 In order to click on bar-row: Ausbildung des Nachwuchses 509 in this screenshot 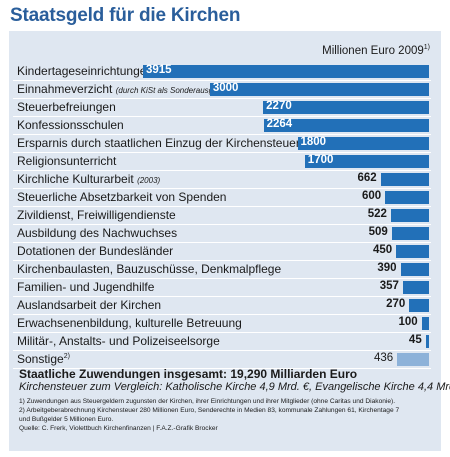, I will do `click(222, 233)`.